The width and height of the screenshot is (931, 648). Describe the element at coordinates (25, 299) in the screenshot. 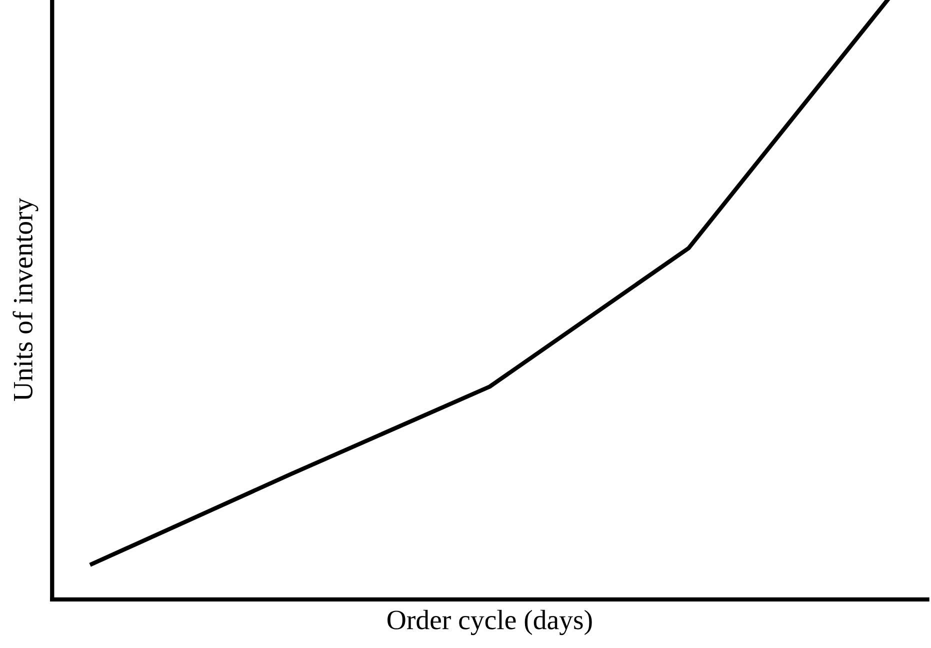

I see `y-axis-title: Units of inventory` at that location.